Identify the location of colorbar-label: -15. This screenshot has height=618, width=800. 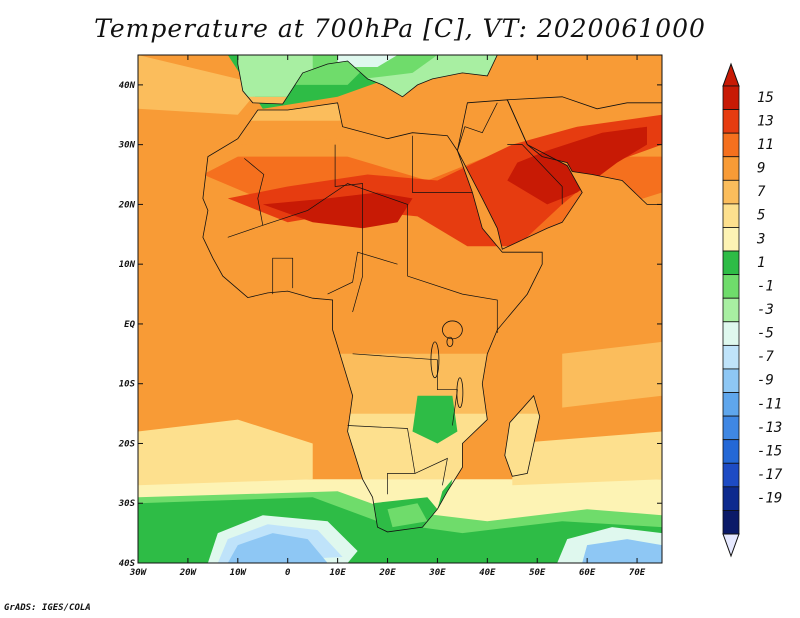
(769, 451).